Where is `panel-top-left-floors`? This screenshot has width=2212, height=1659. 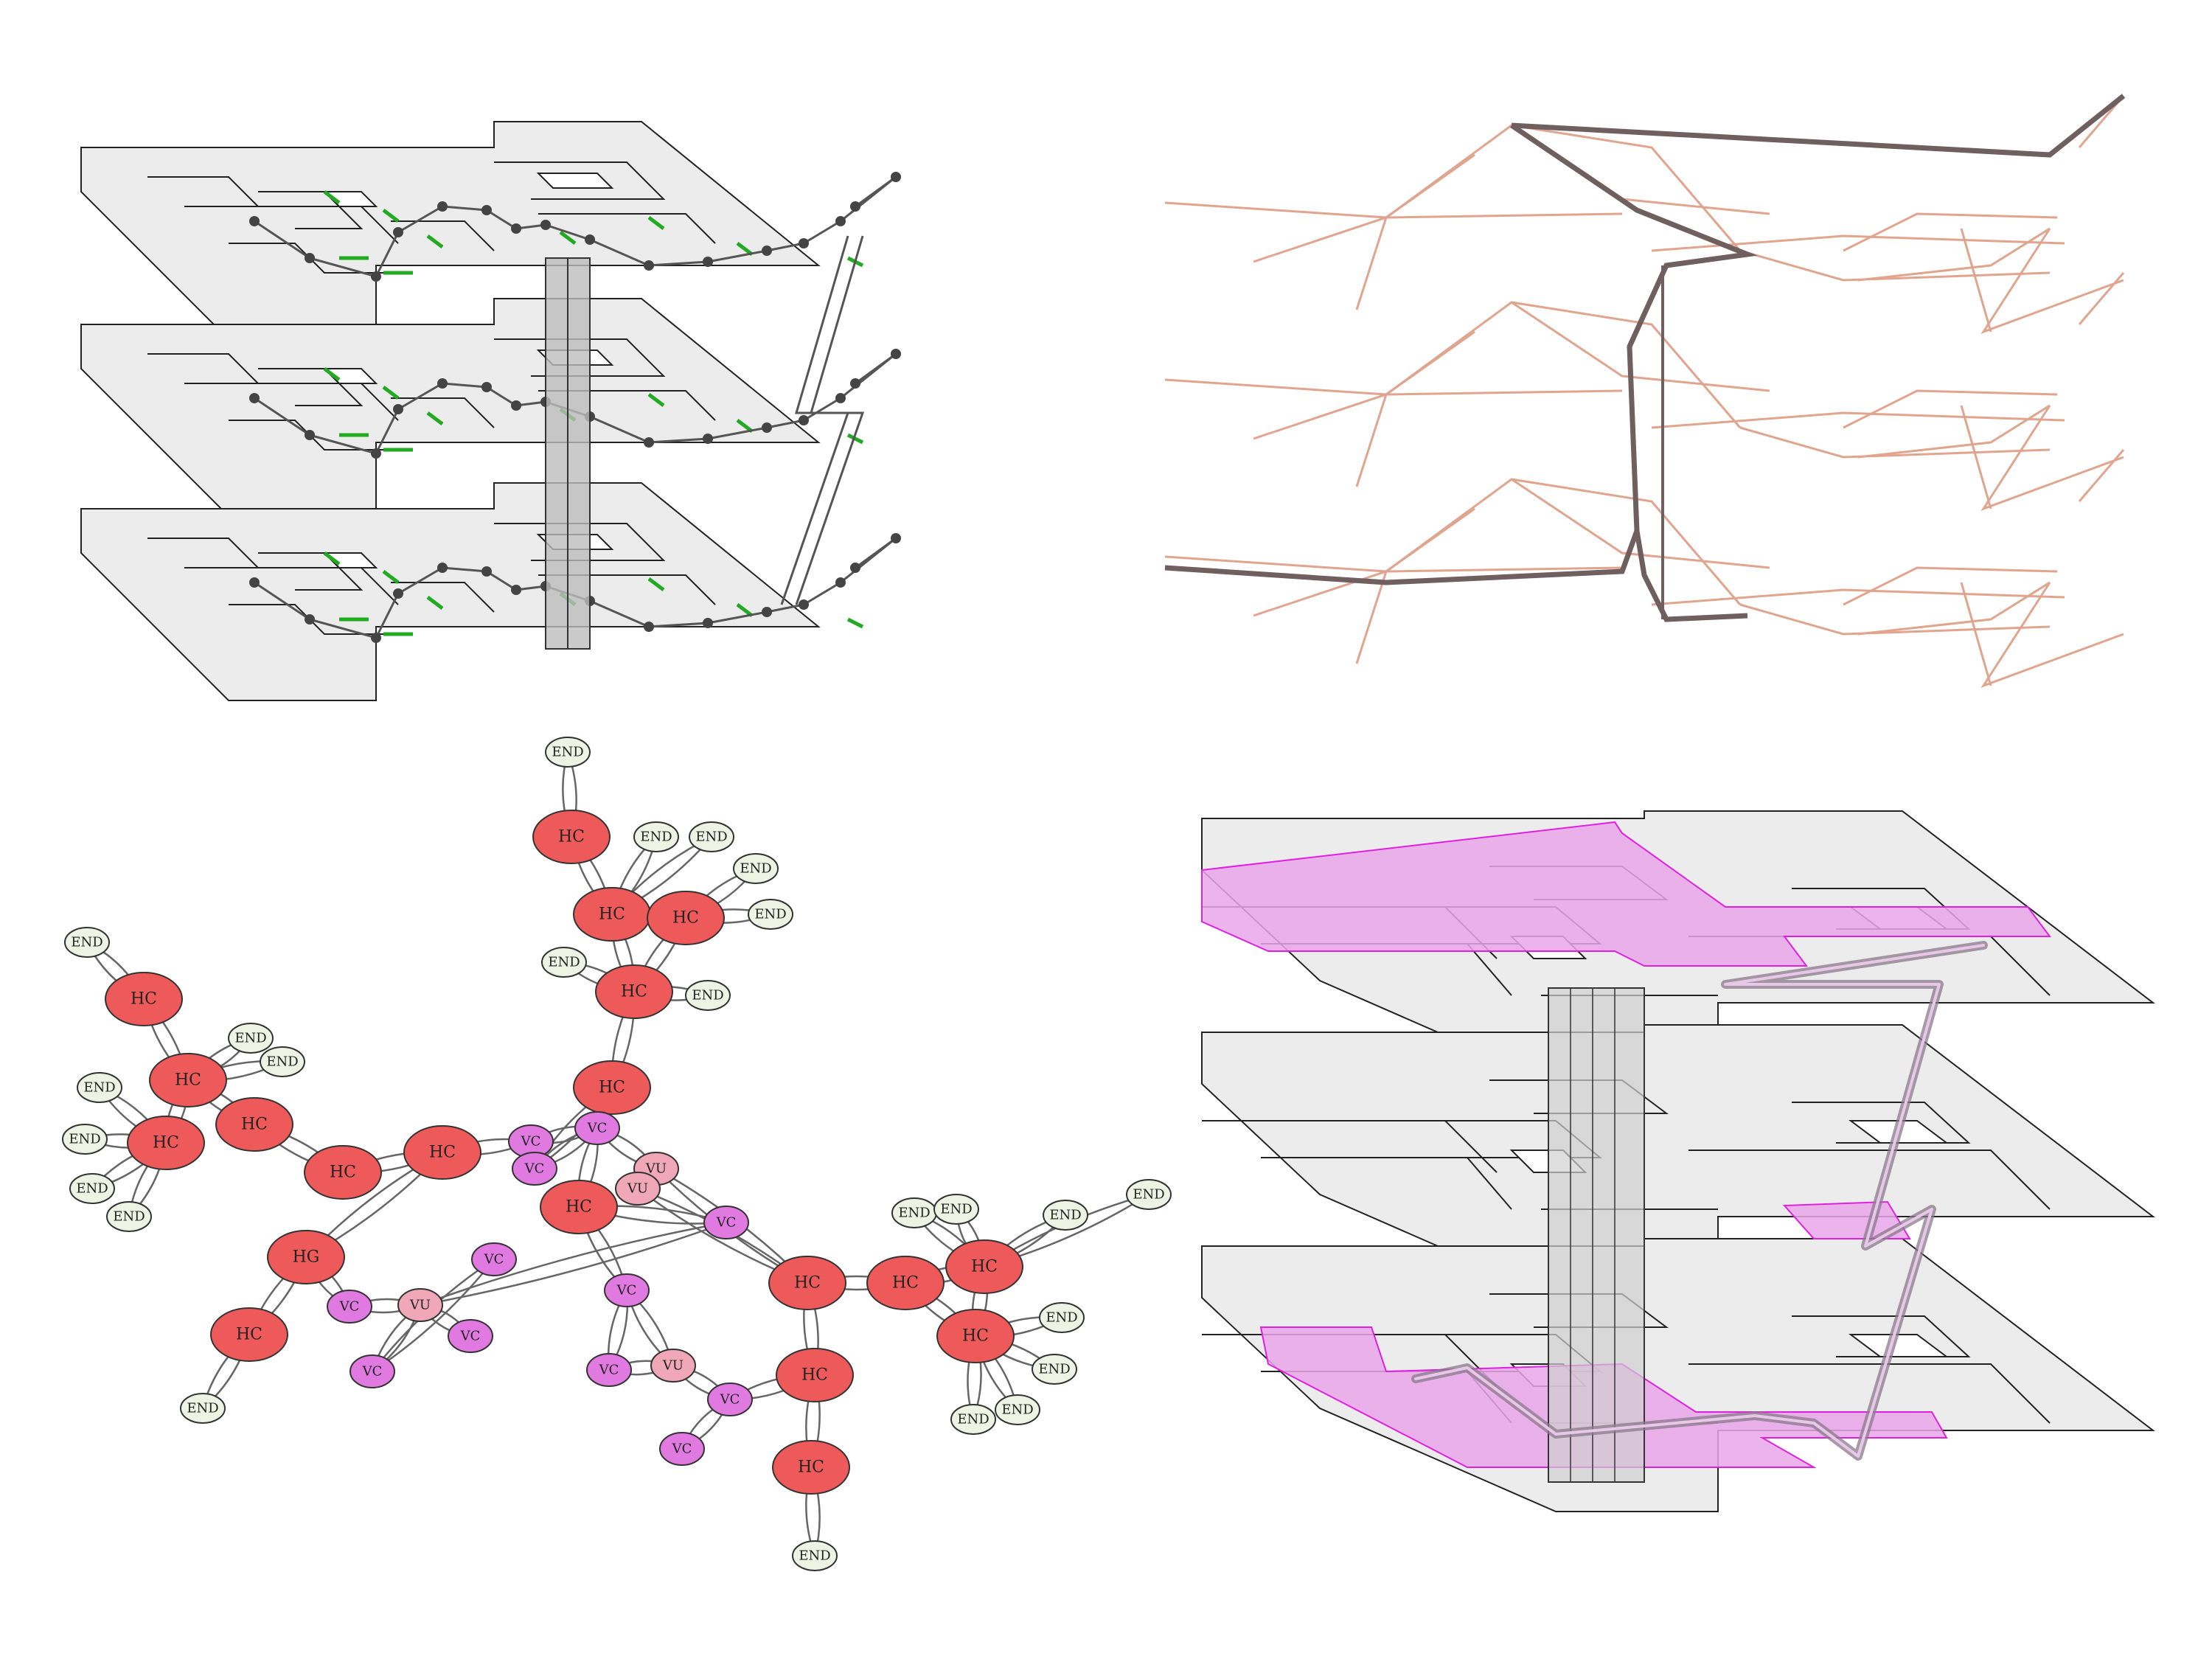 panel-top-left-floors is located at coordinates (490, 411).